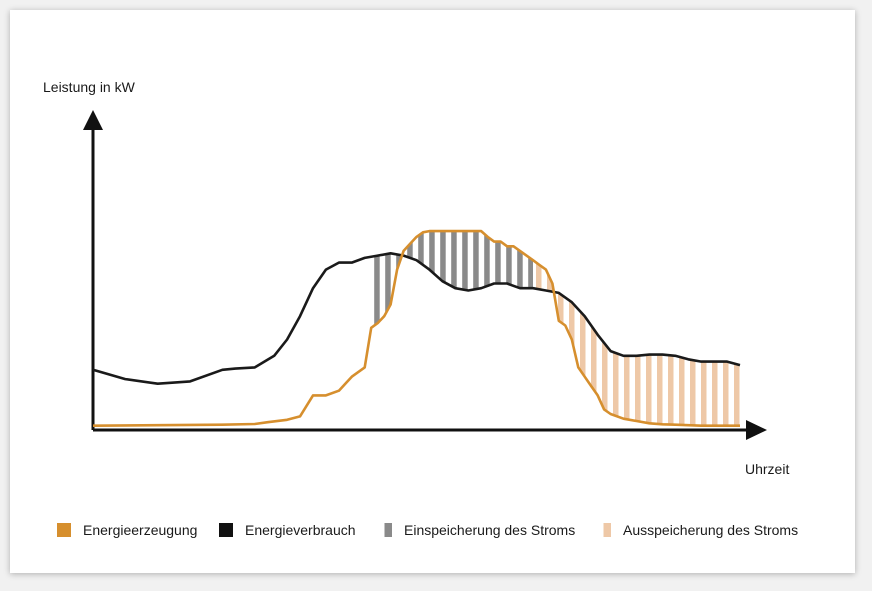  What do you see at coordinates (64, 530) in the screenshot?
I see `legend-swatch-energieerzeugung` at bounding box center [64, 530].